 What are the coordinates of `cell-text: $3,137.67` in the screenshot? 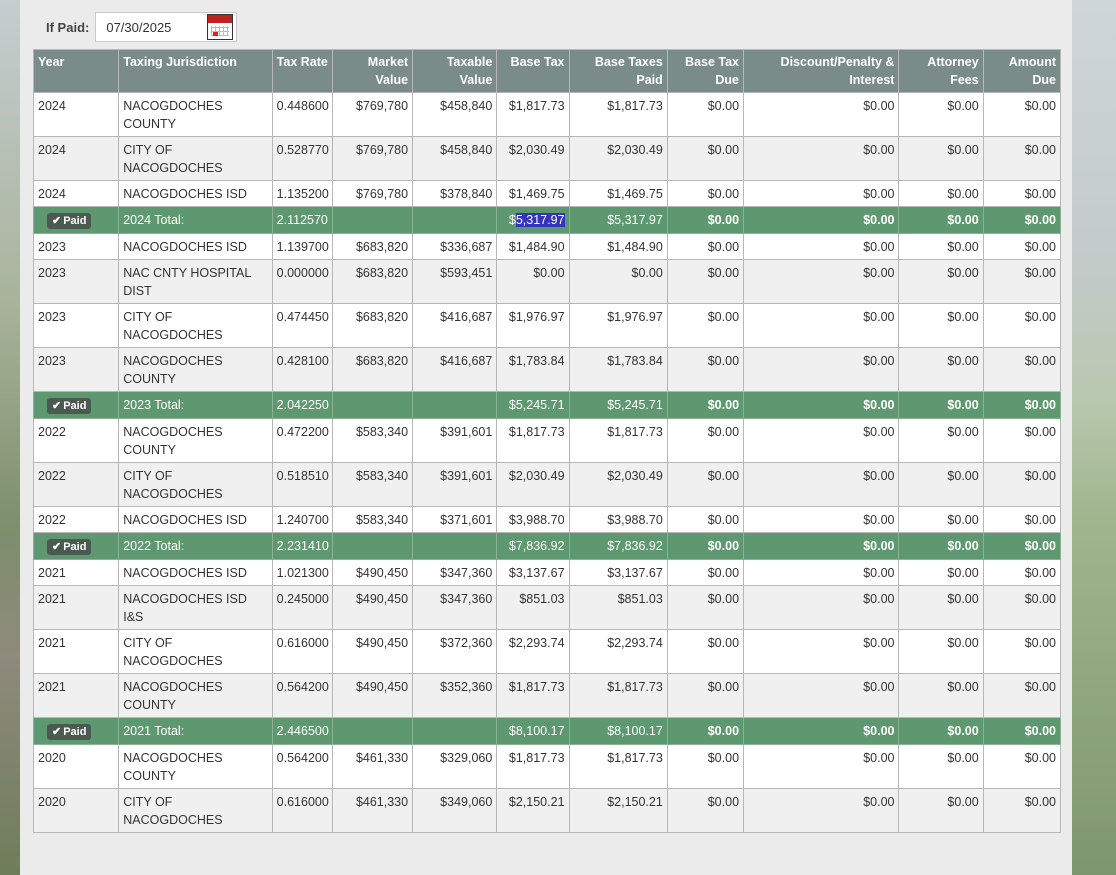 It's located at (536, 573).